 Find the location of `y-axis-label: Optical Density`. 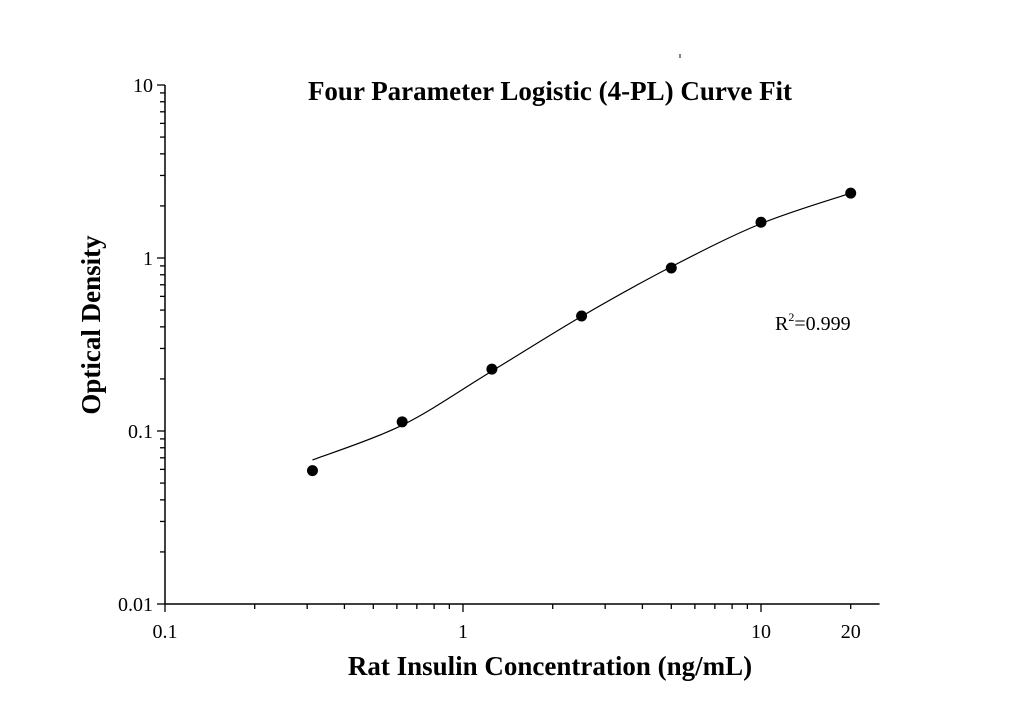

y-axis-label: Optical Density is located at coordinates (91, 325).